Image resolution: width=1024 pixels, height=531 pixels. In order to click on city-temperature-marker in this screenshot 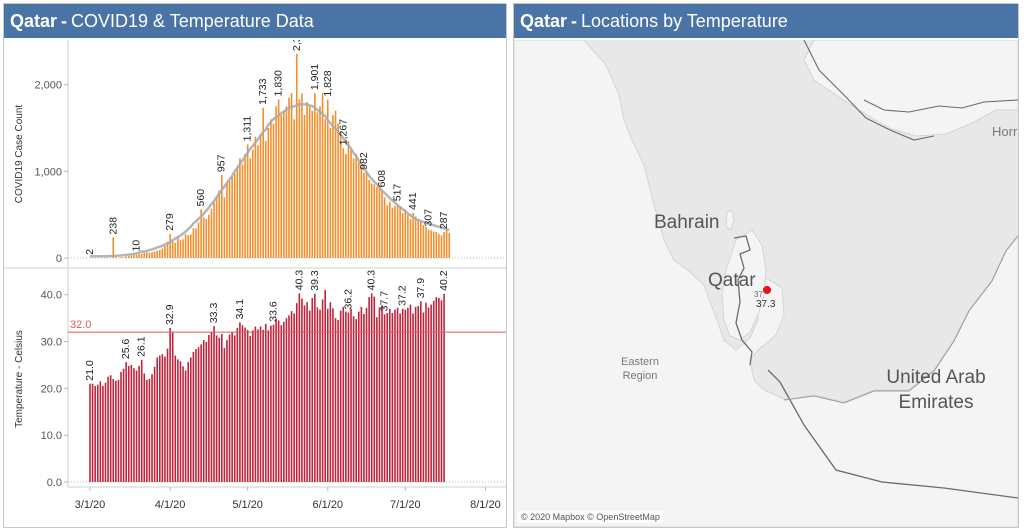, I will do `click(767, 290)`.